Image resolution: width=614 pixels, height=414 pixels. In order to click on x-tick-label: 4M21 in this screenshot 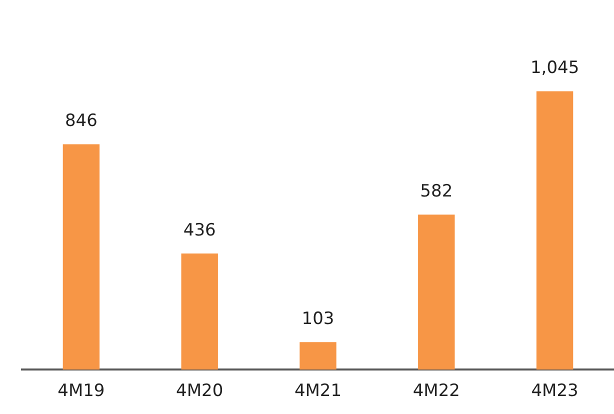, I will do `click(318, 391)`.